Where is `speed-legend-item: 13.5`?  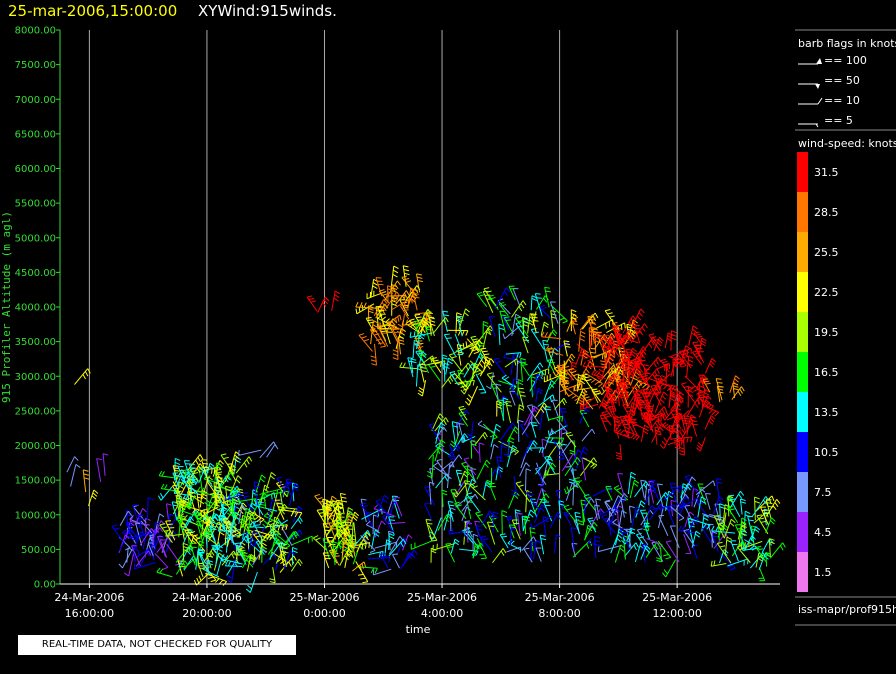
speed-legend-item: 13.5 is located at coordinates (818, 412).